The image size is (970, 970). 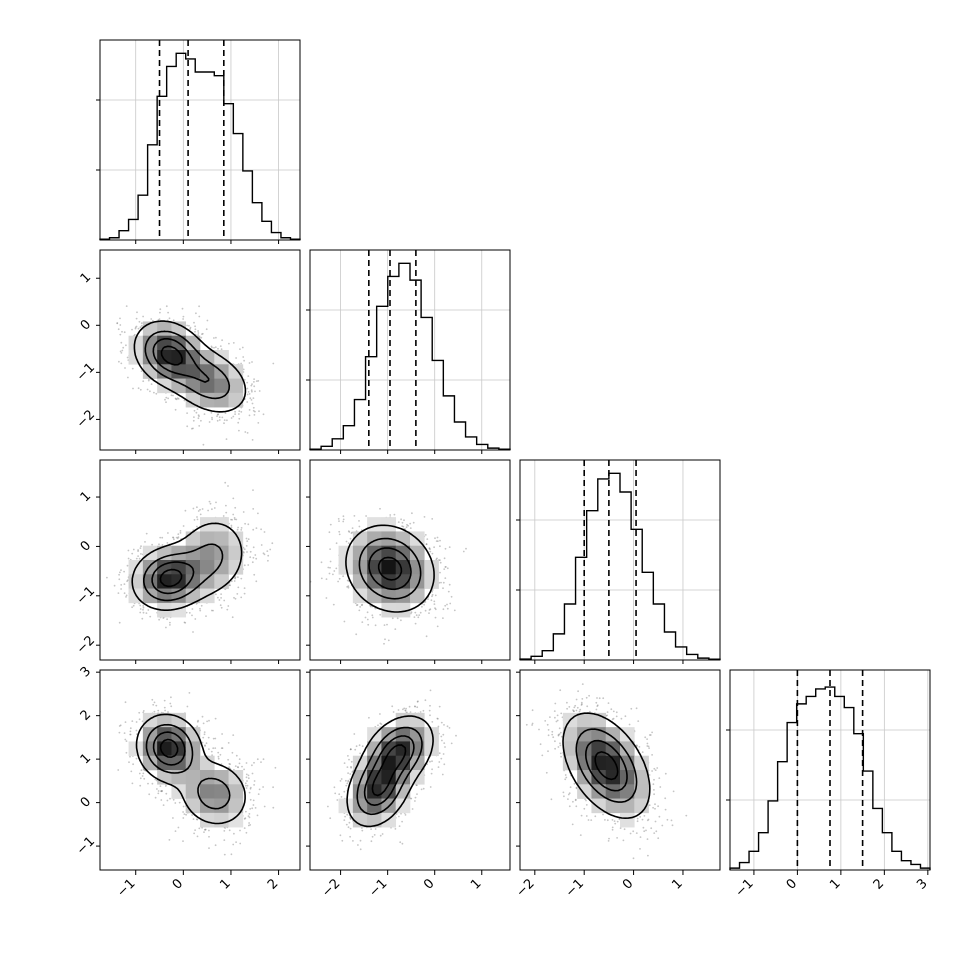 I want to click on contour-lines, so click(x=606, y=765).